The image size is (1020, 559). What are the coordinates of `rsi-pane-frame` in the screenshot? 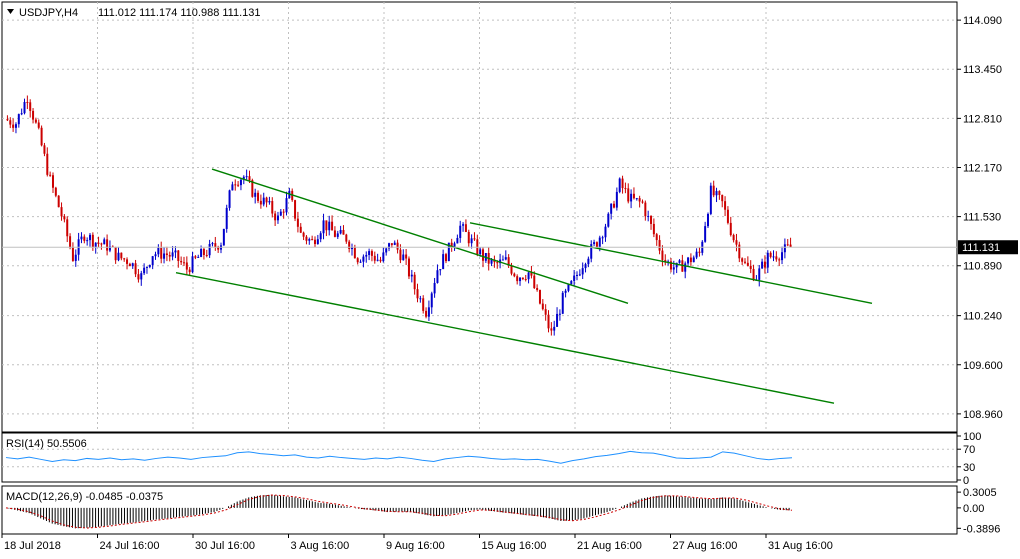 It's located at (479, 457).